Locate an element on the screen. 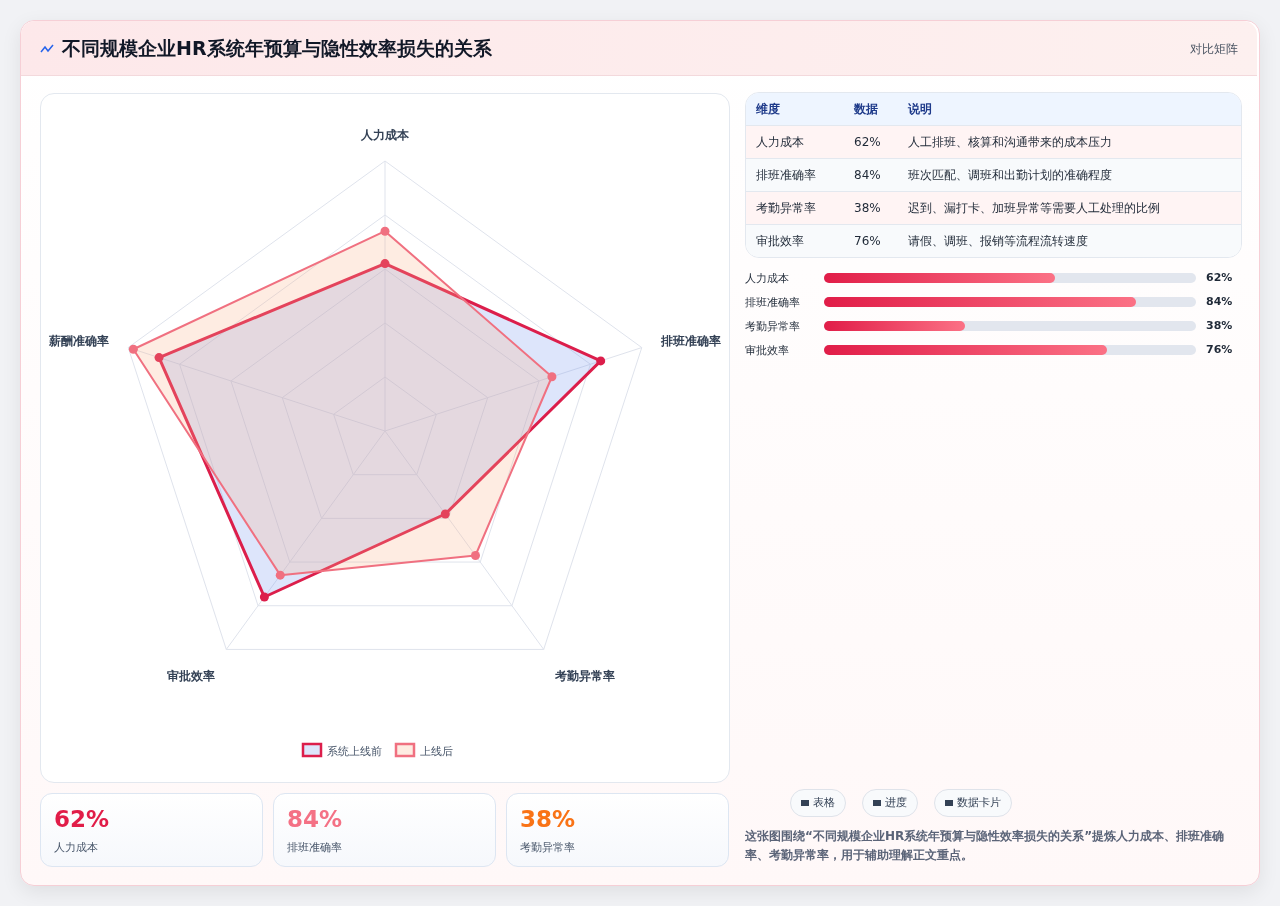 The image size is (1280, 906). spoke-label: 排班准确率 is located at coordinates (690, 341).